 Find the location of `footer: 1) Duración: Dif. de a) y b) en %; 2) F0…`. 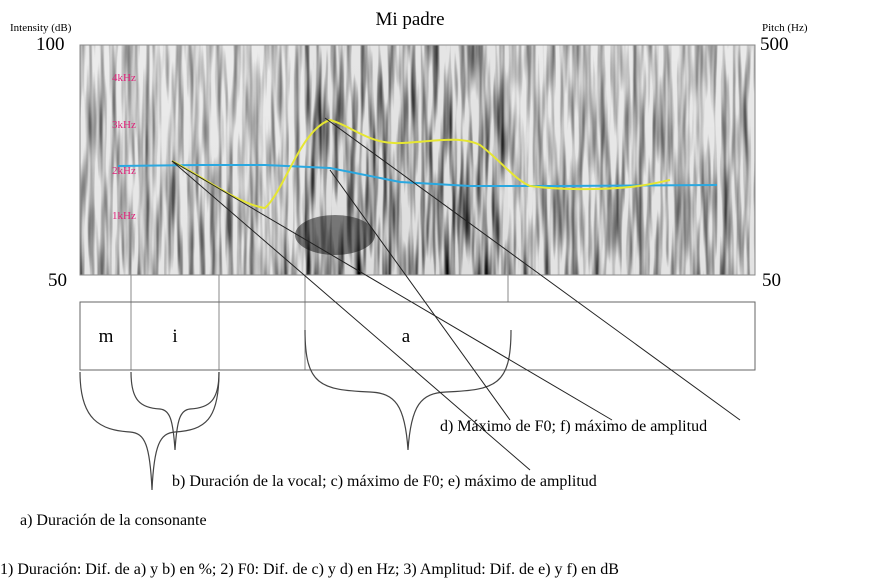

footer: 1) Duración: Dif. de a) y b) en %; 2) F0… is located at coordinates (309, 569).